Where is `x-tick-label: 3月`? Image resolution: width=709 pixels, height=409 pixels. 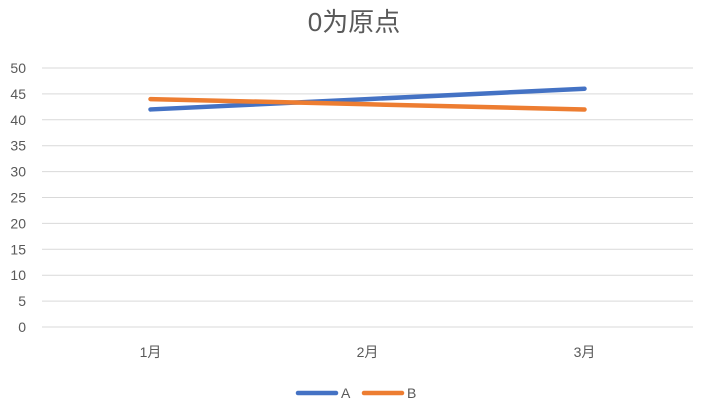 x-tick-label: 3月 is located at coordinates (585, 352).